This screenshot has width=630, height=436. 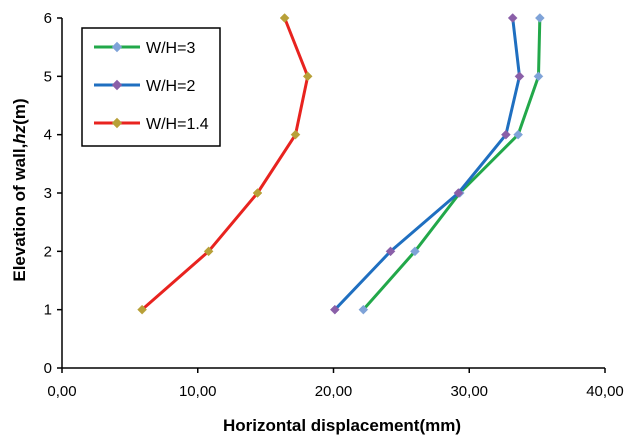 What do you see at coordinates (61, 391) in the screenshot?
I see `x-tick-label: 0,00` at bounding box center [61, 391].